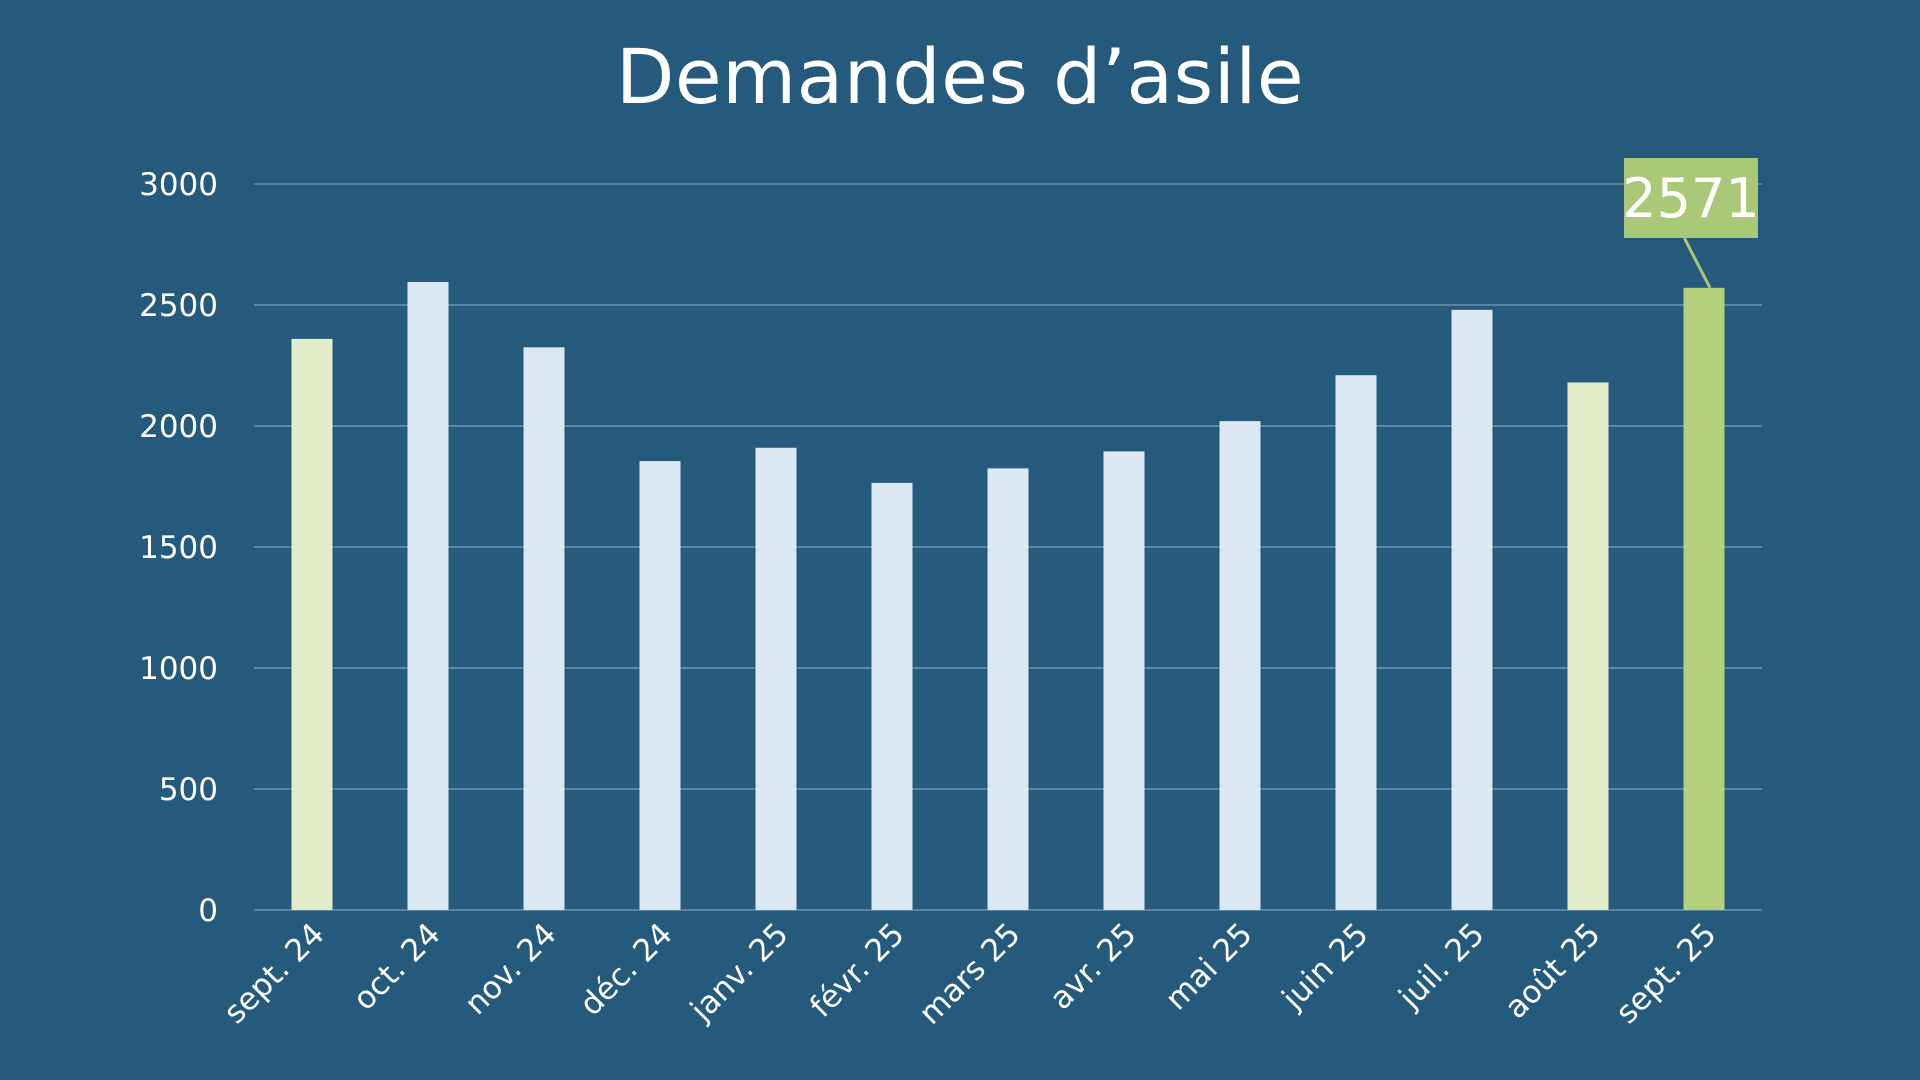 The width and height of the screenshot is (1920, 1080). What do you see at coordinates (857, 970) in the screenshot?
I see `x-tick-label: févr. 25` at bounding box center [857, 970].